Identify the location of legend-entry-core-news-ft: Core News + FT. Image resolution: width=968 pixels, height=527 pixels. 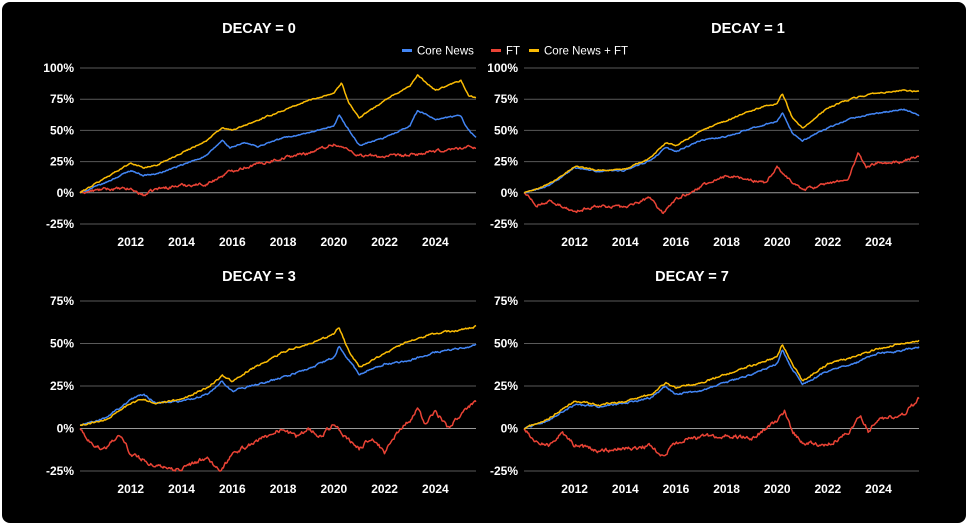
(578, 52).